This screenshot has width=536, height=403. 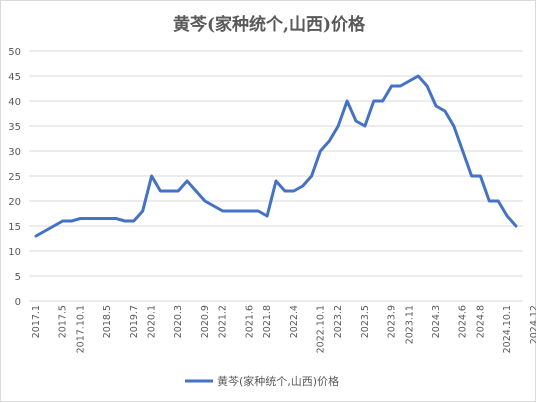 What do you see at coordinates (107, 321) in the screenshot?
I see `x-tick-label: 2018.5` at bounding box center [107, 321].